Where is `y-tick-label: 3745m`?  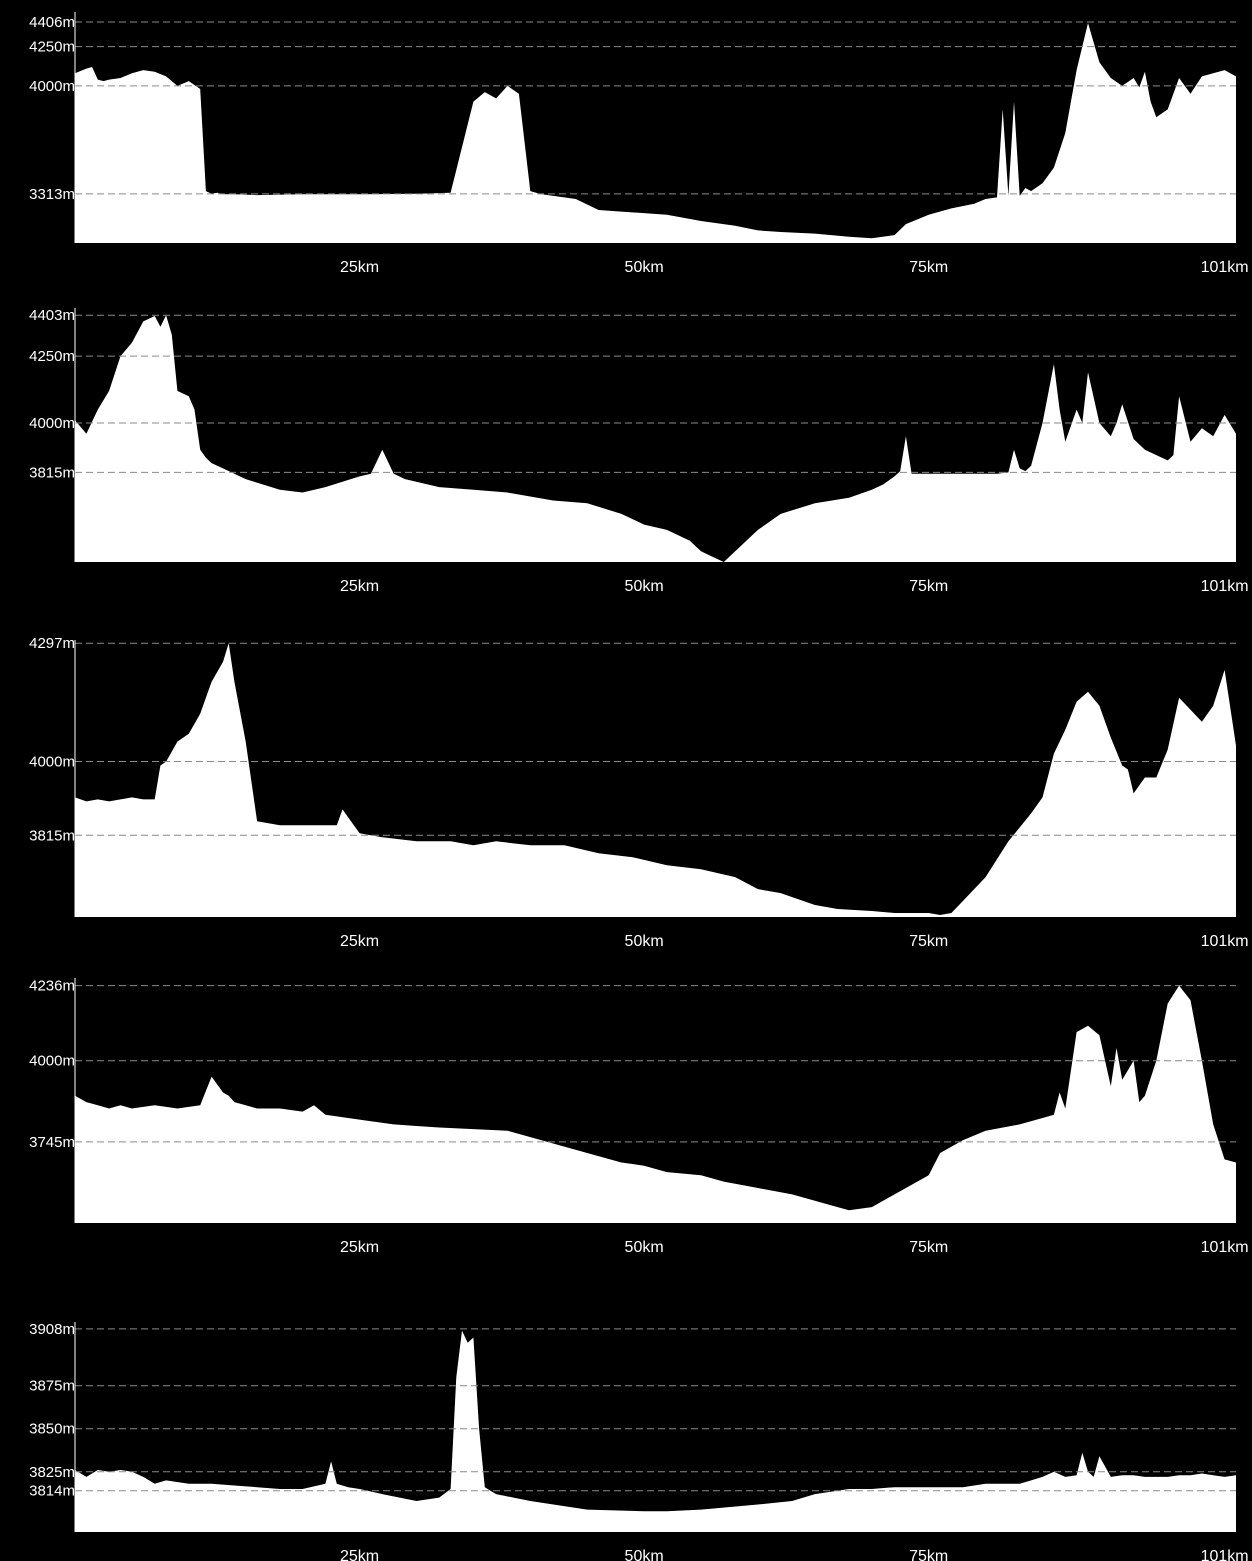 y-tick-label: 3745m is located at coordinates (52, 1142).